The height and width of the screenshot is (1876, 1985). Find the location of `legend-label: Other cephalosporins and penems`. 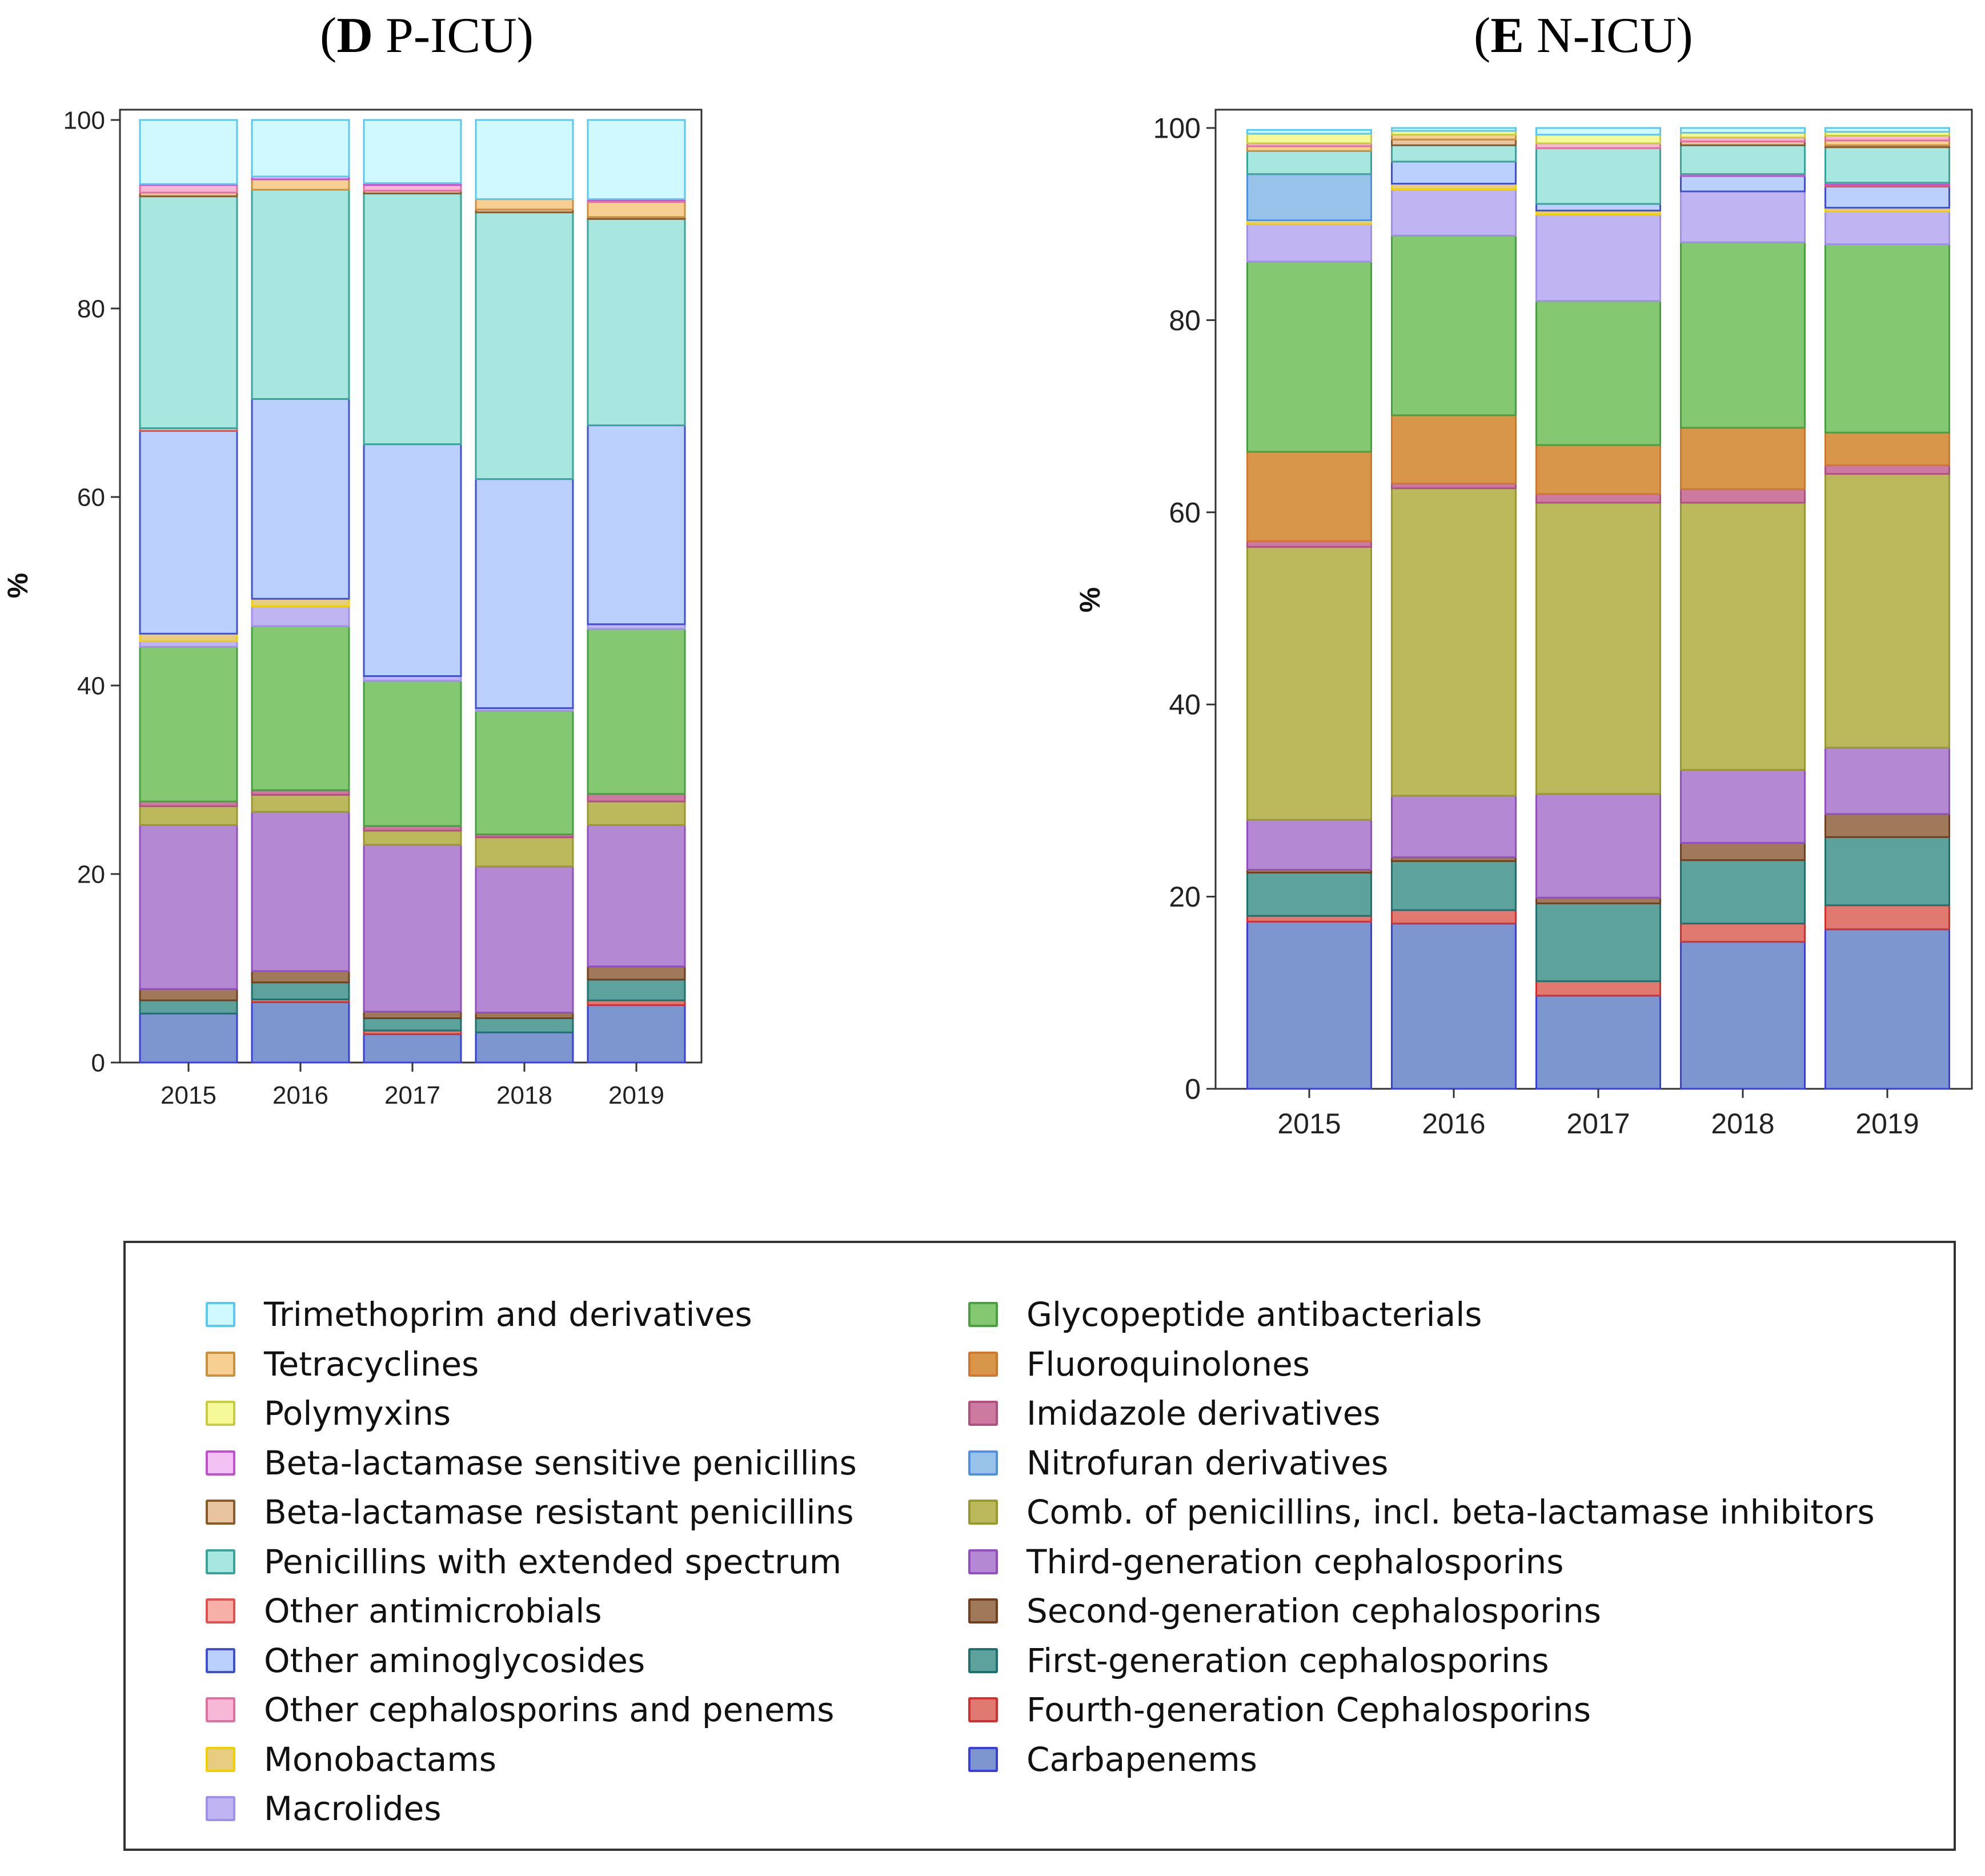

legend-label: Other cephalosporins and penems is located at coordinates (550, 1710).